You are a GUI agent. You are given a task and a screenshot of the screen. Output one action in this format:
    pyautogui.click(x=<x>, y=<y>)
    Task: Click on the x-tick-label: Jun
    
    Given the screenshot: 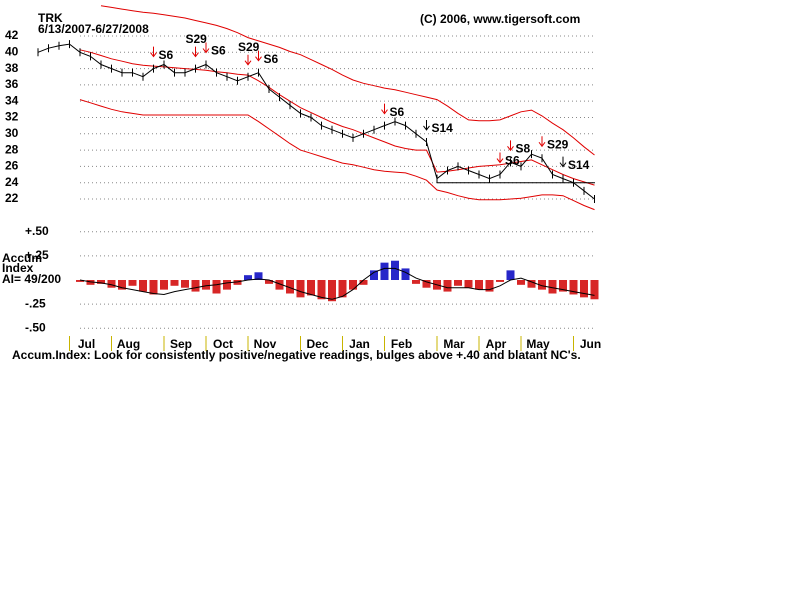 What is the action you would take?
    pyautogui.click(x=590, y=344)
    